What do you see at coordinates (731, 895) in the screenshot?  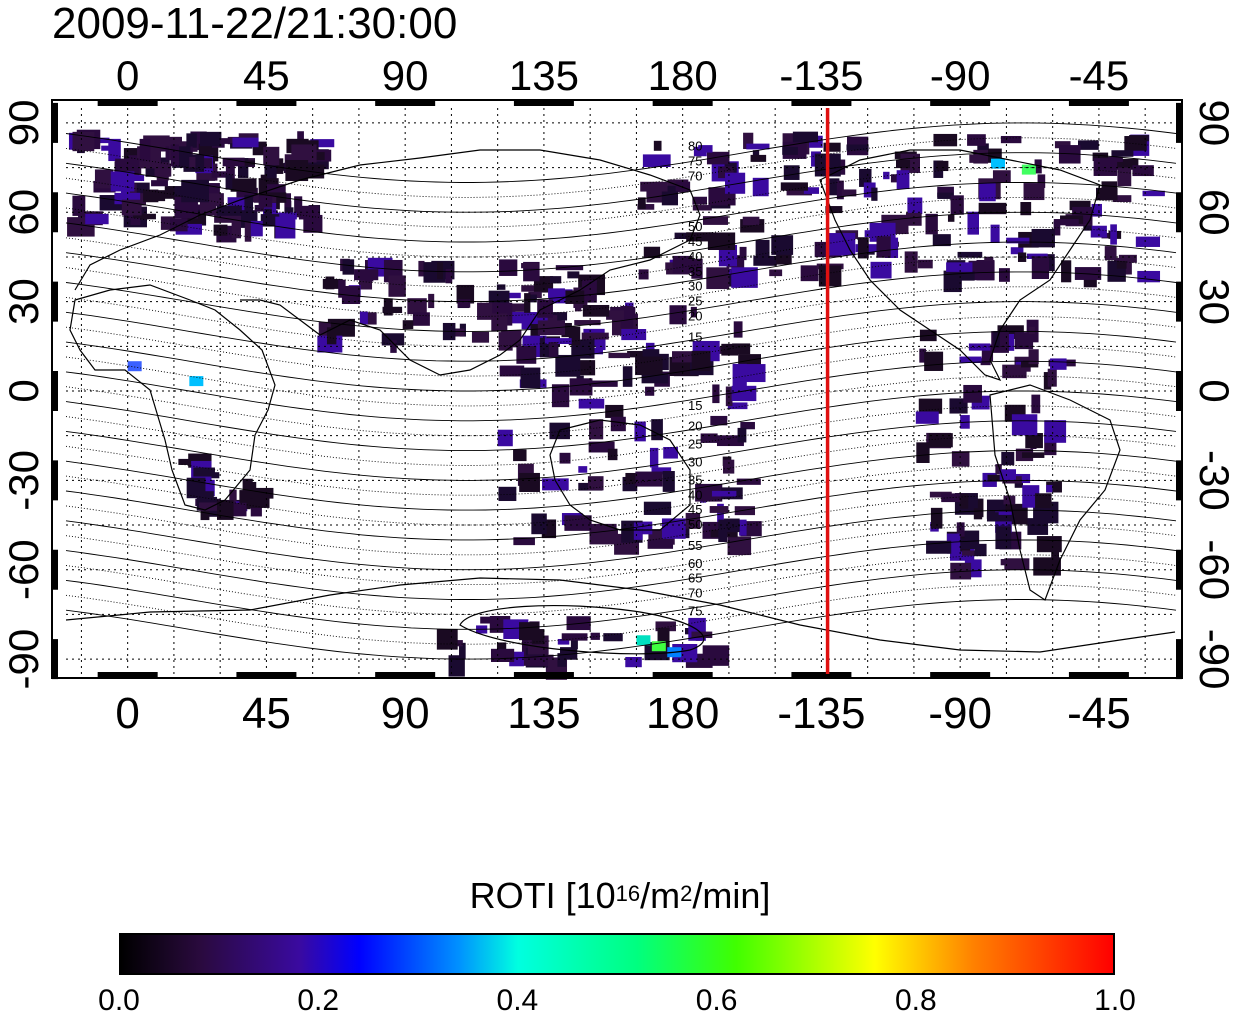 I see `colorbar-title-end: /min]` at bounding box center [731, 895].